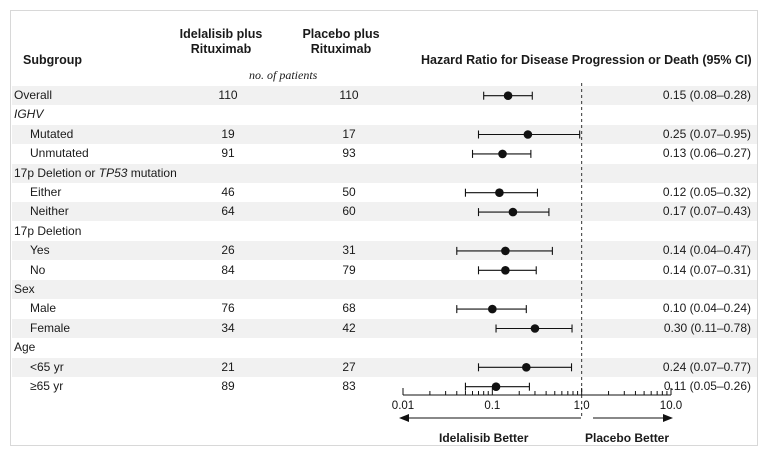  What do you see at coordinates (349, 327) in the screenshot?
I see `placebo-patient-count: 42` at bounding box center [349, 327].